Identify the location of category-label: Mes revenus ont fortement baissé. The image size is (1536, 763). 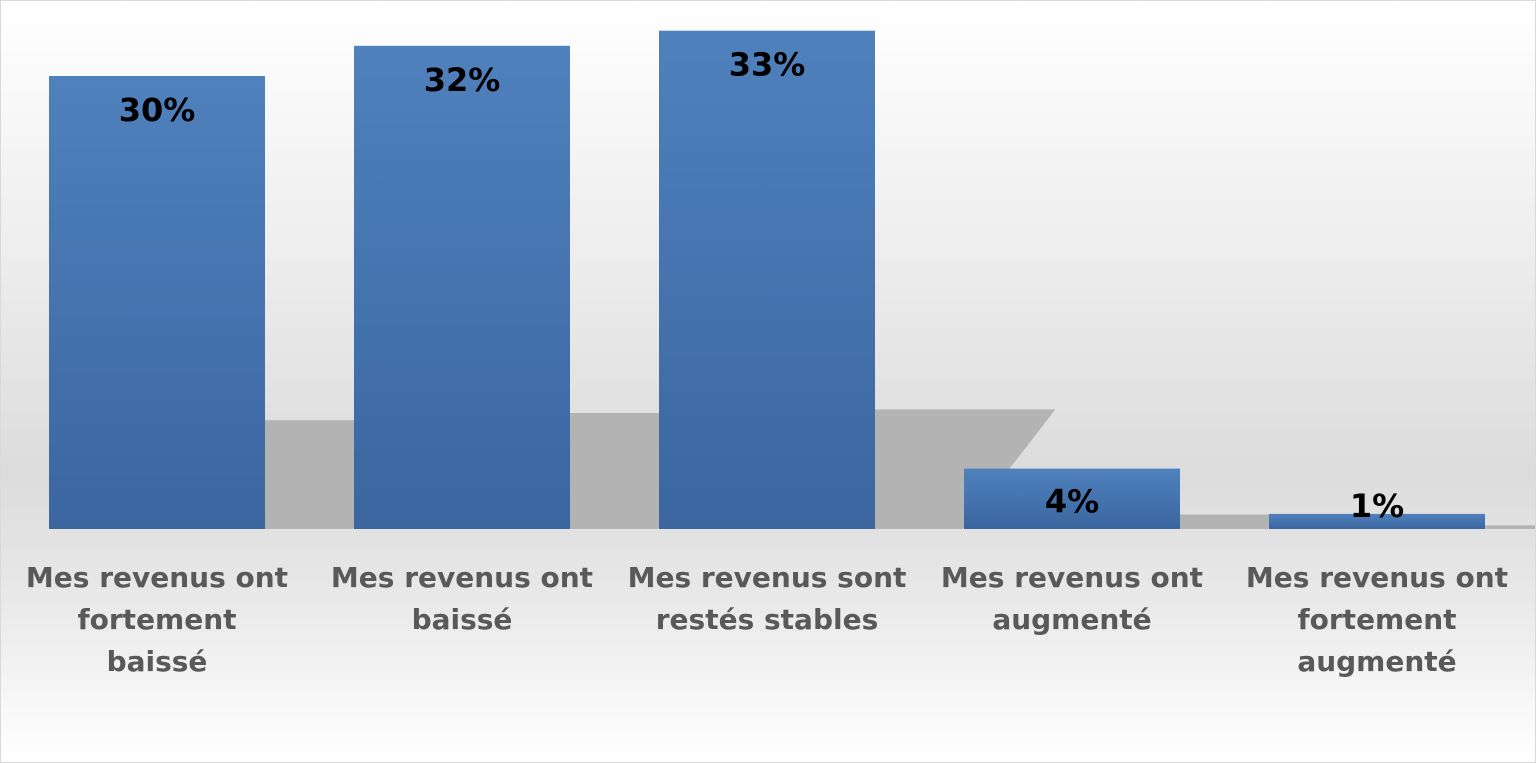
(157, 619).